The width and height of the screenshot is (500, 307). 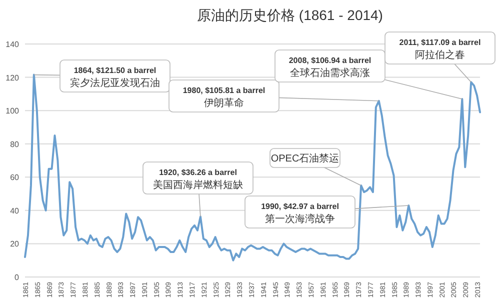 What do you see at coordinates (198, 179) in the screenshot?
I see `annotation: 1920, $36.26 a barrel 美国西海岸燃料短缺` at bounding box center [198, 179].